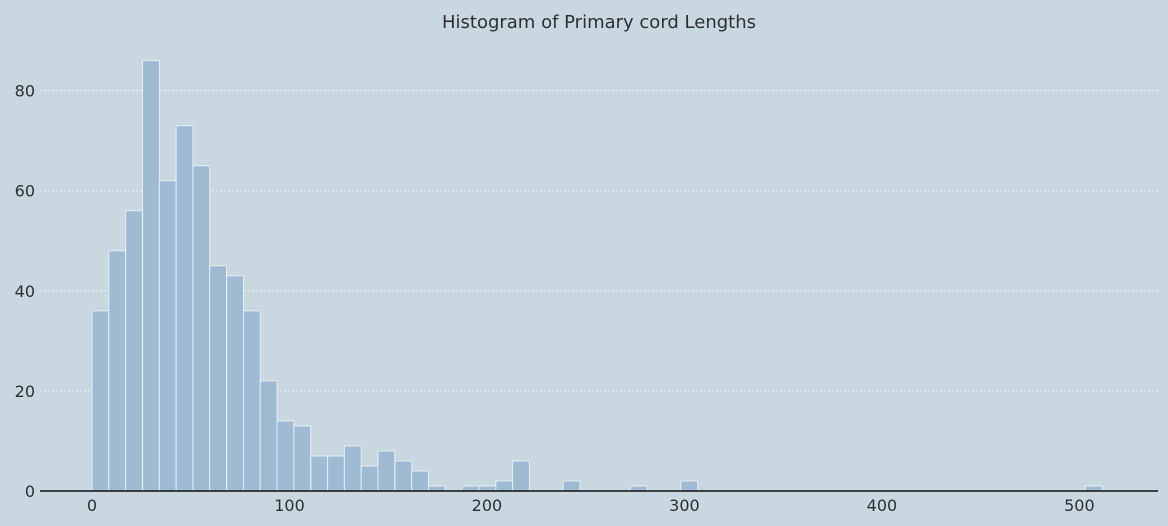 This screenshot has width=1168, height=526. What do you see at coordinates (487, 505) in the screenshot?
I see `x-tick-label: 200` at bounding box center [487, 505].